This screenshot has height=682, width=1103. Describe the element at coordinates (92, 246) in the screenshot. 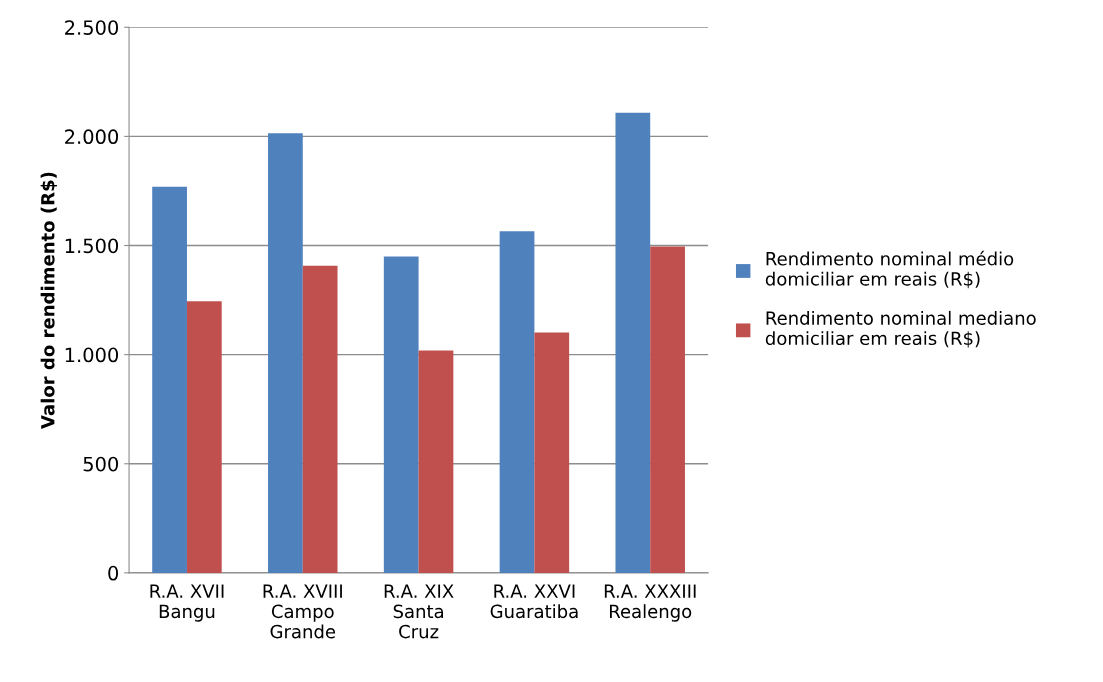

I see `y-tick-label: 1.500` at that location.